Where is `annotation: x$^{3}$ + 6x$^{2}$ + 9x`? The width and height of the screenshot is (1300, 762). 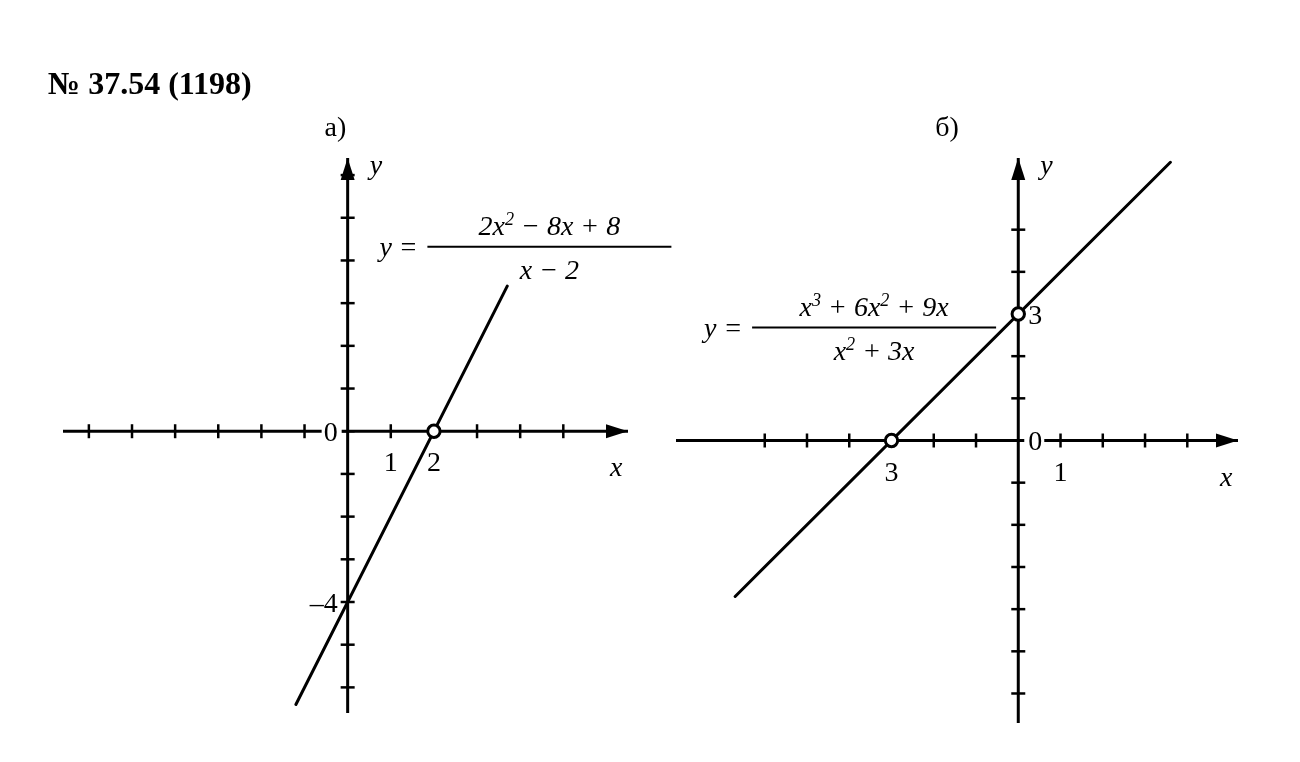
annotation: x$^{3}$ + 6x$^{2}$ + 9x is located at coordinates (874, 305).